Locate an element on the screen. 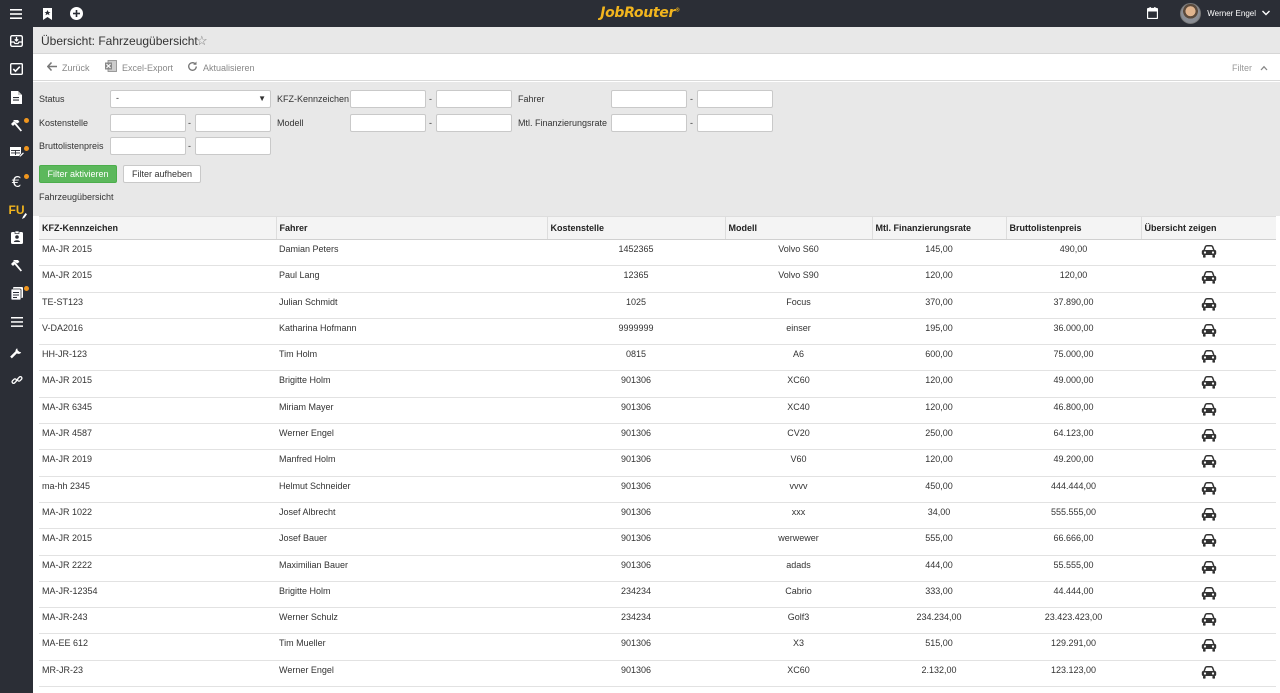  preis-to-input is located at coordinates (233, 146).